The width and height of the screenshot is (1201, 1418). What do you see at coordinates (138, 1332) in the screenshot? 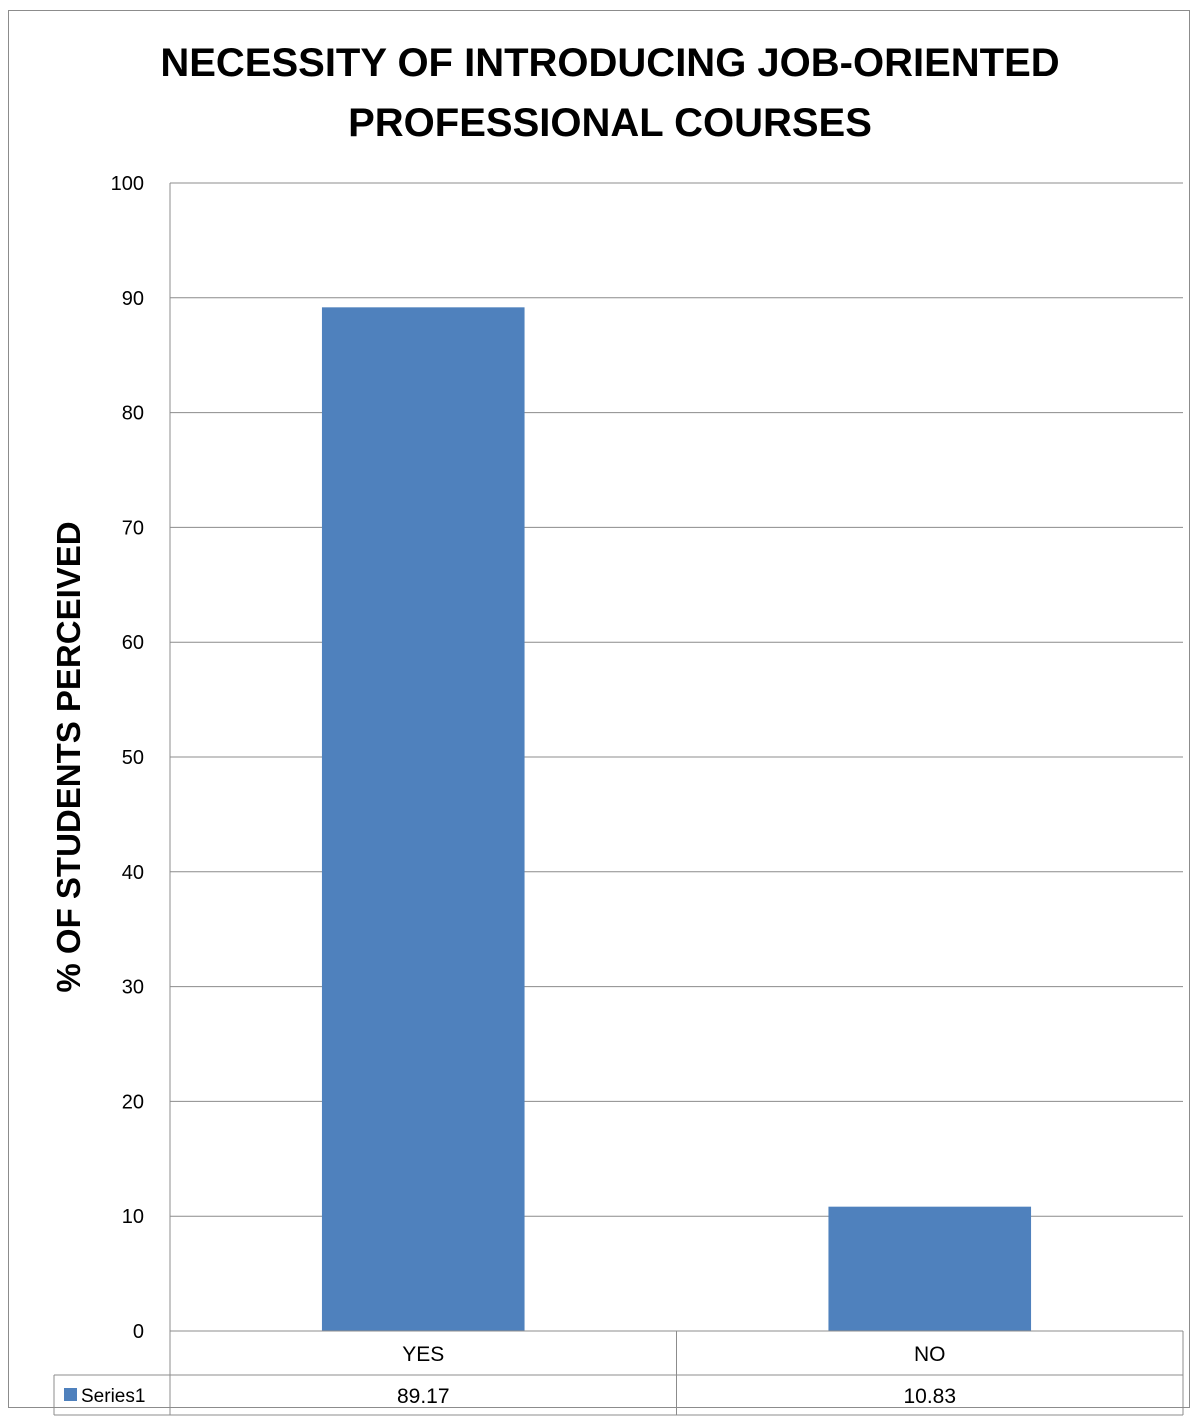
I see `y-tick-label: 0` at bounding box center [138, 1332].